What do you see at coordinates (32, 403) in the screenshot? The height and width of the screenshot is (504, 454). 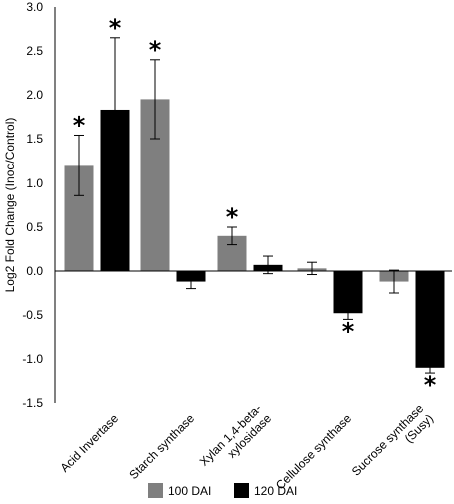 I see `y-tick-label: -1.5` at bounding box center [32, 403].